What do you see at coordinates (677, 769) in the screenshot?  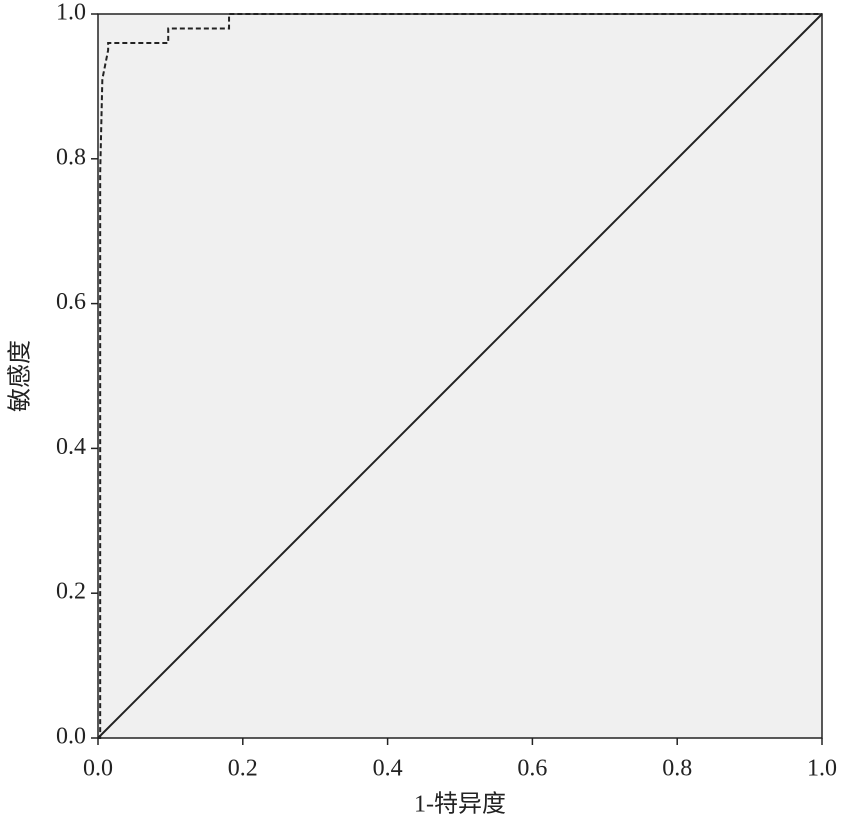 I see `x-tick-label: 0.8` at bounding box center [677, 769].